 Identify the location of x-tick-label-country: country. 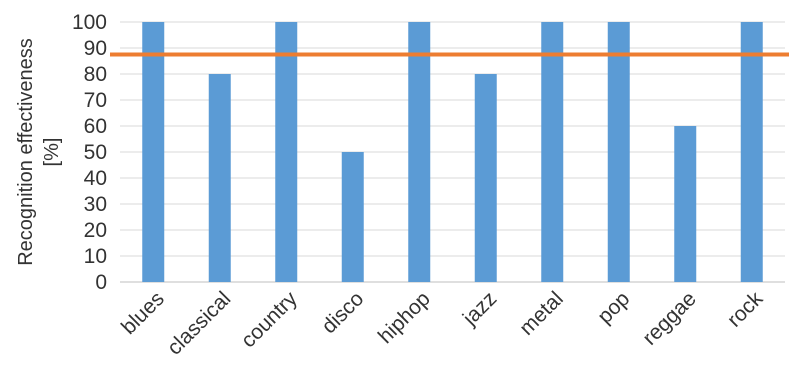
(269, 319).